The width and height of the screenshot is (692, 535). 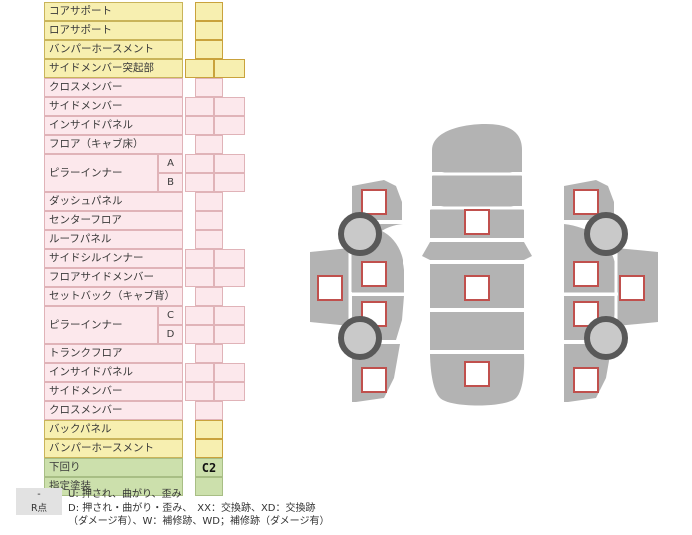 I want to click on table-sub-label: A, so click(x=170, y=163).